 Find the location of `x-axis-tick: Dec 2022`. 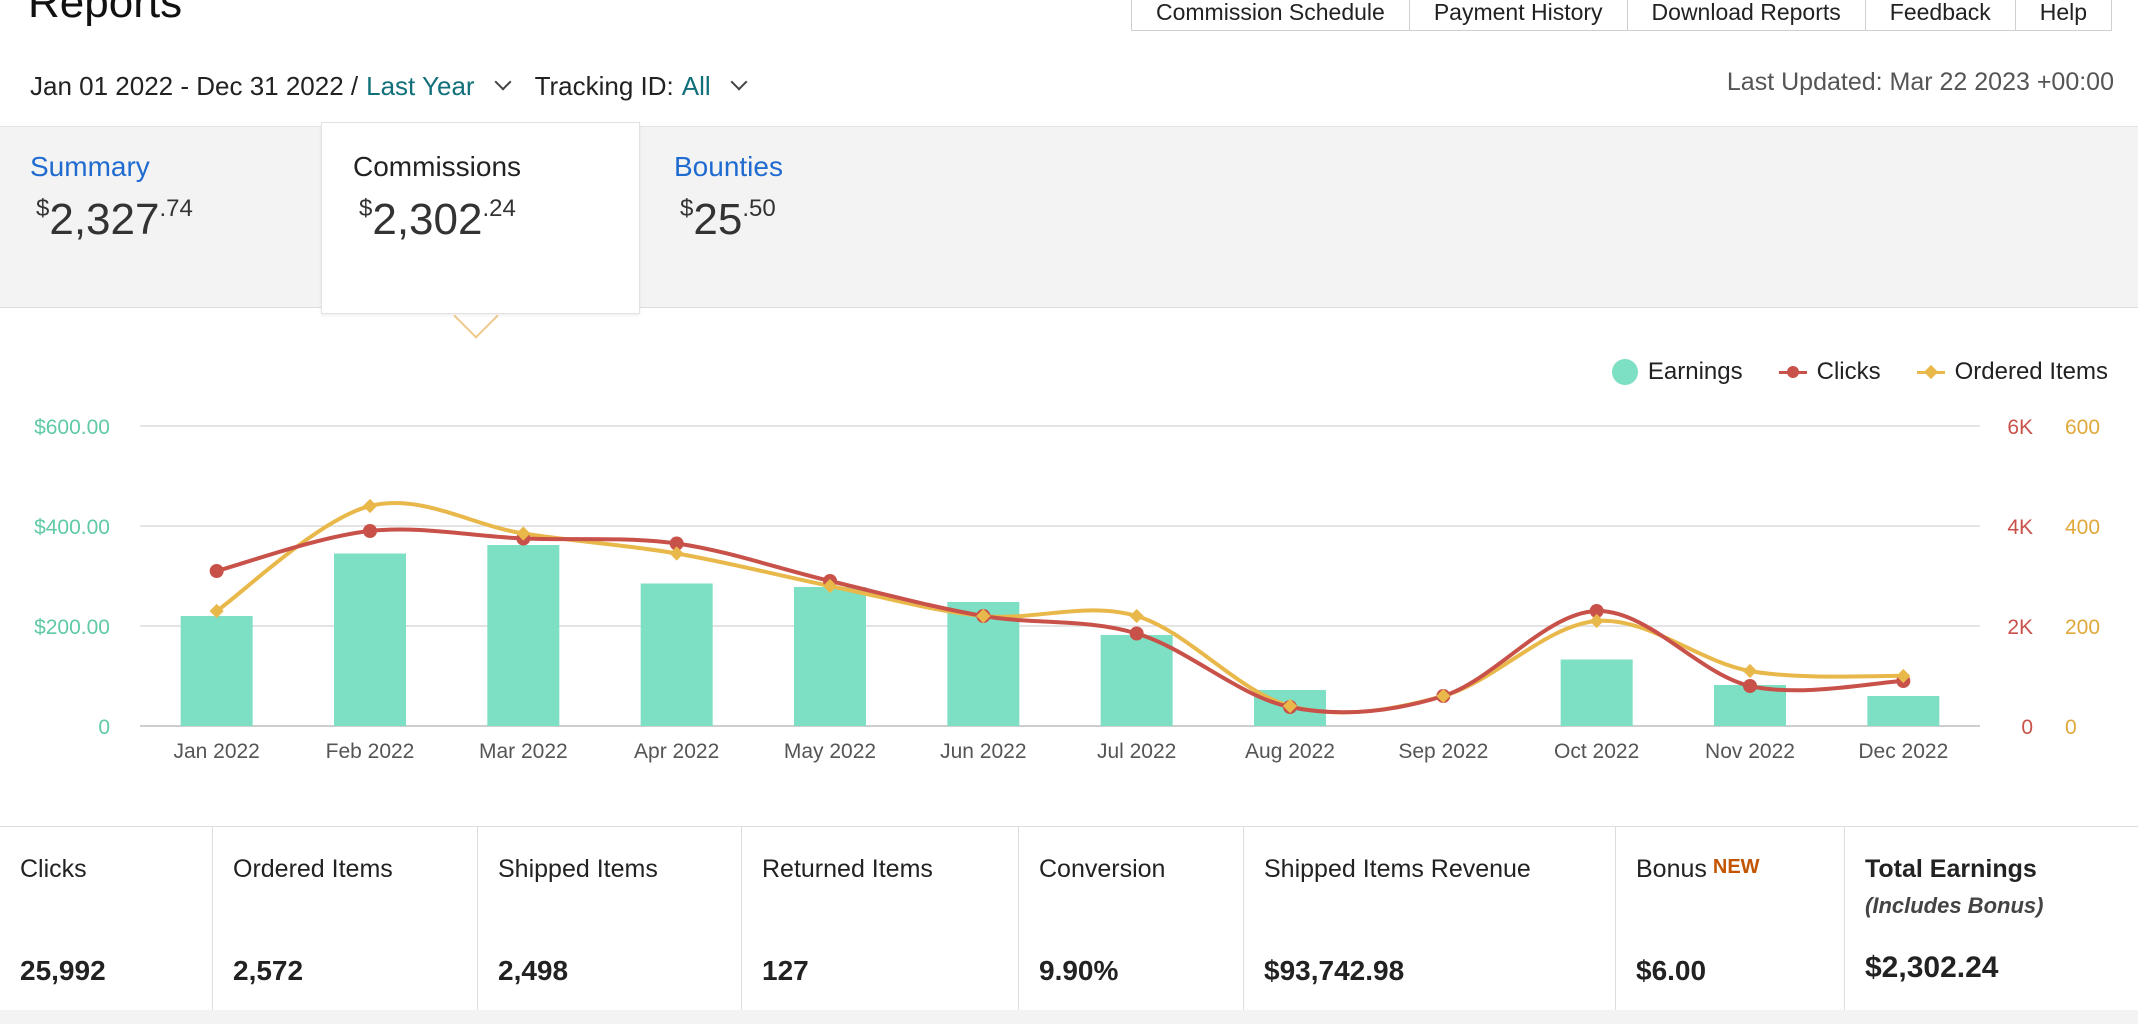

x-axis-tick: Dec 2022 is located at coordinates (1903, 751).